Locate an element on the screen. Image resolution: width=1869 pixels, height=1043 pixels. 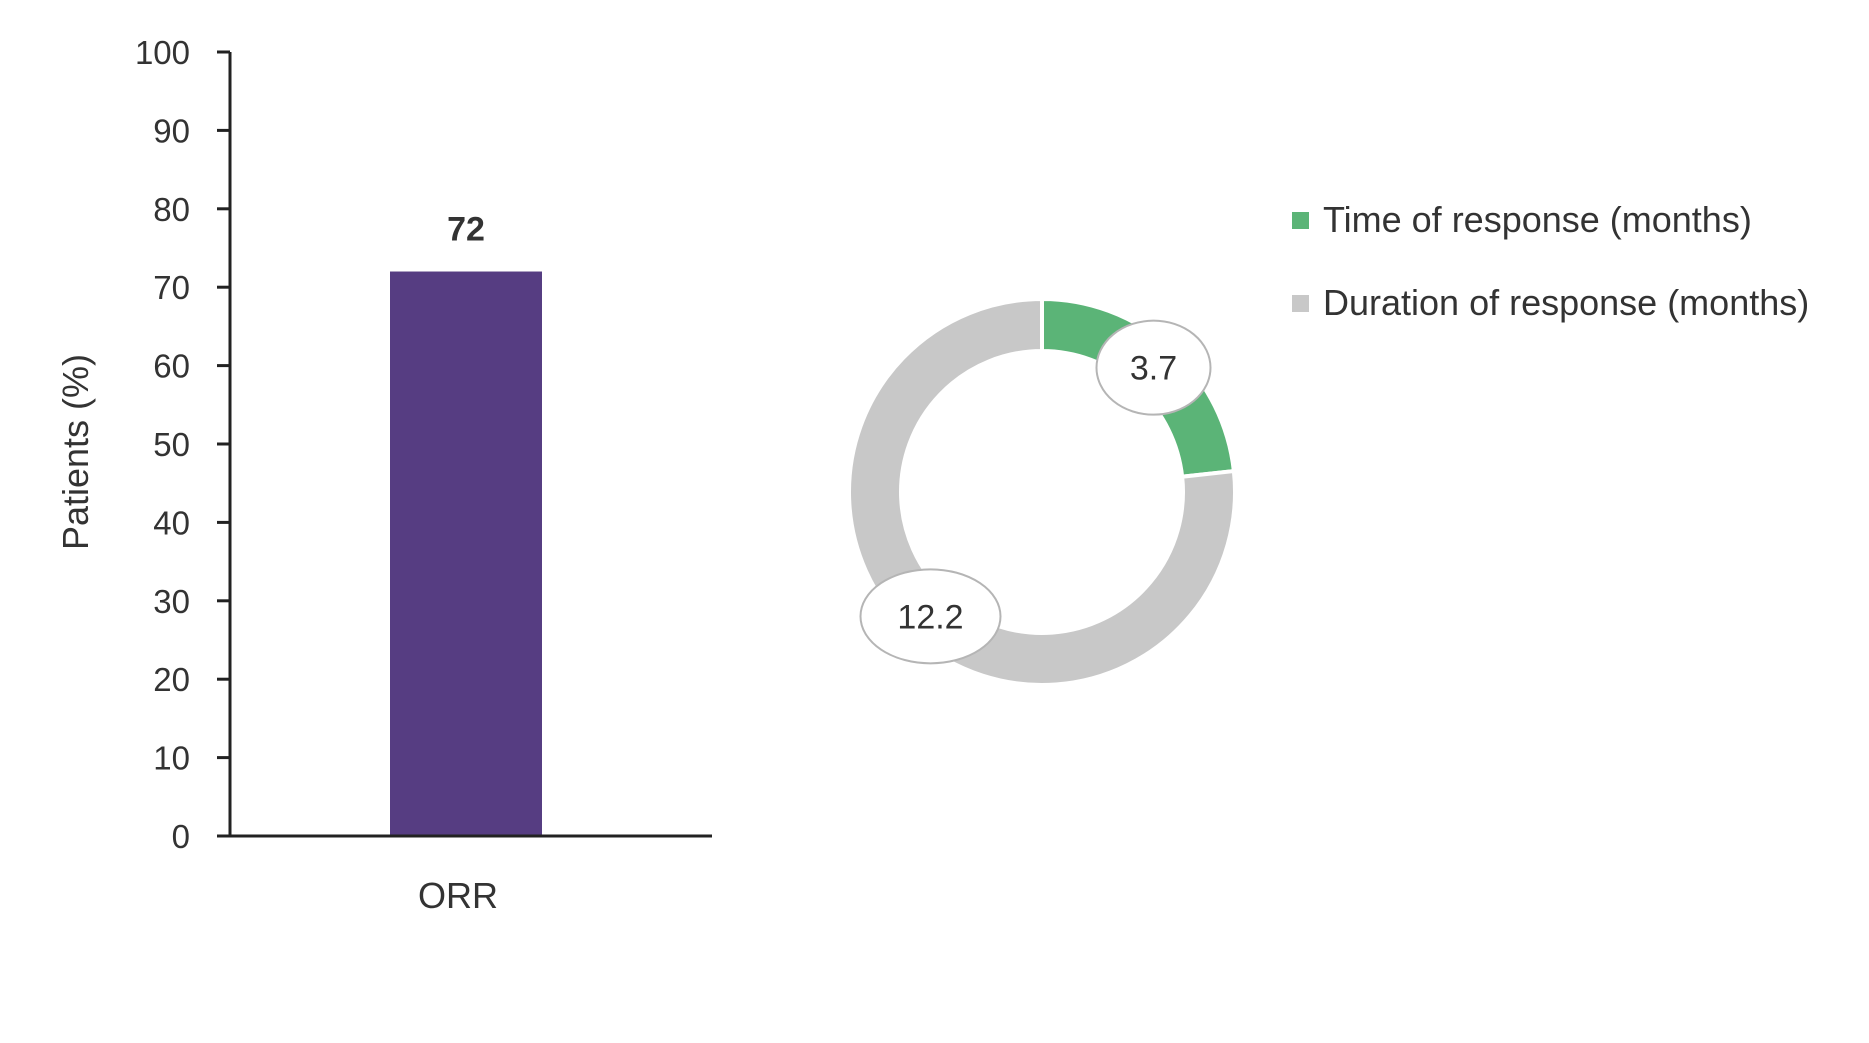
y-tick-label: 100 is located at coordinates (162, 52).